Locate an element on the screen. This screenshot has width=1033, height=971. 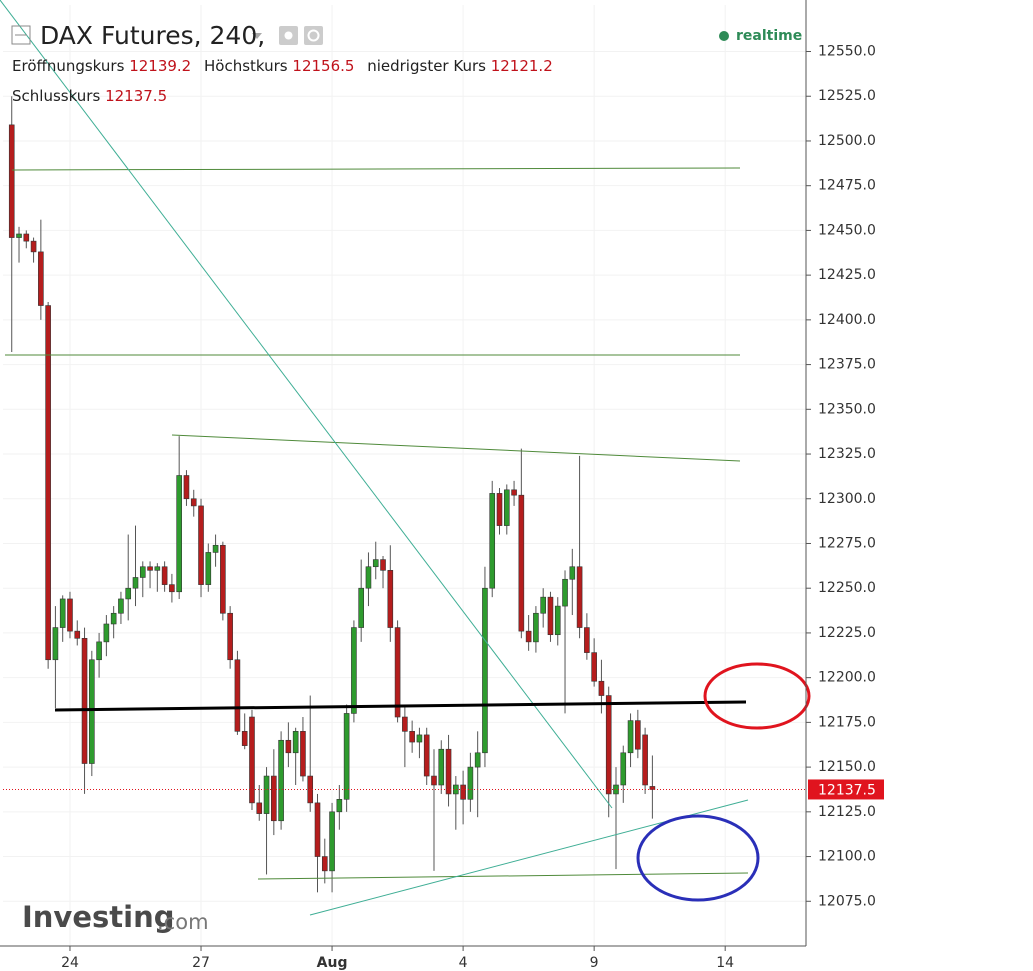
settings-icon is located at coordinates (313, 35).